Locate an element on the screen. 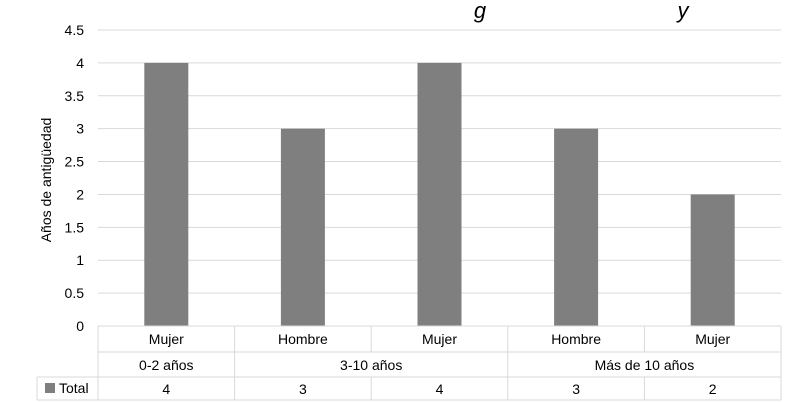 The image size is (789, 402). y-tick-label: 1.5 is located at coordinates (75, 227).